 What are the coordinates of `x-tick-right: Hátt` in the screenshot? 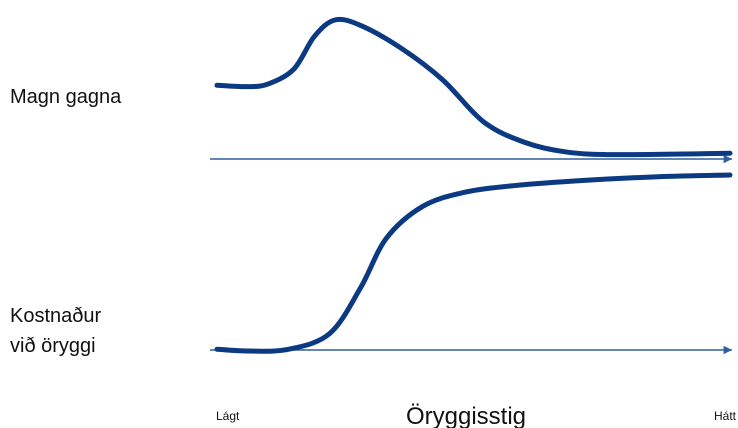 It's located at (725, 416).